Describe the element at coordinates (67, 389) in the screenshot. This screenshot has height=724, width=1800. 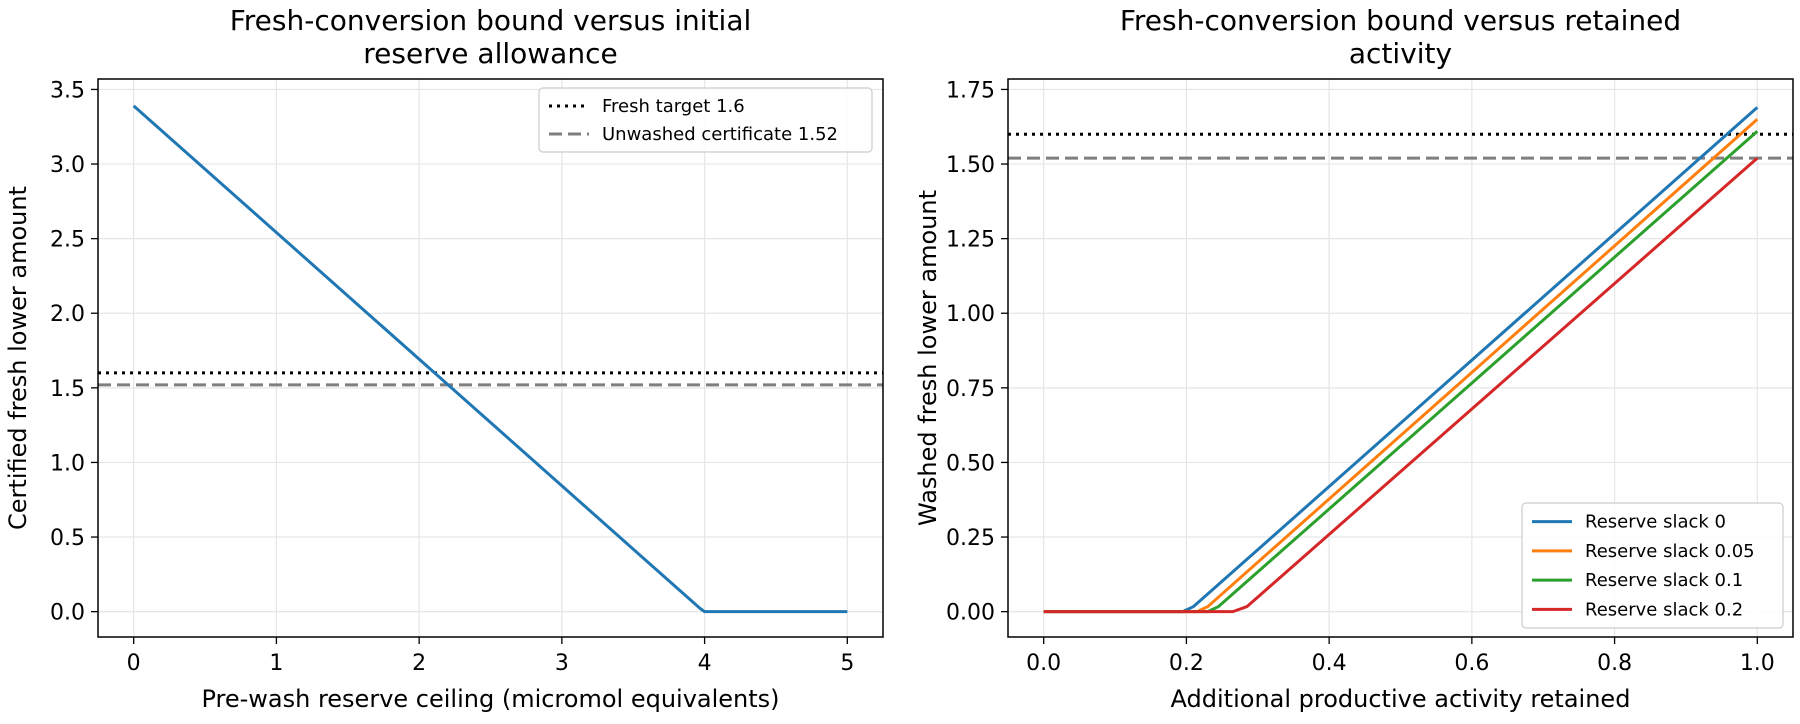
I see `y-tick-label: 1.5` at that location.